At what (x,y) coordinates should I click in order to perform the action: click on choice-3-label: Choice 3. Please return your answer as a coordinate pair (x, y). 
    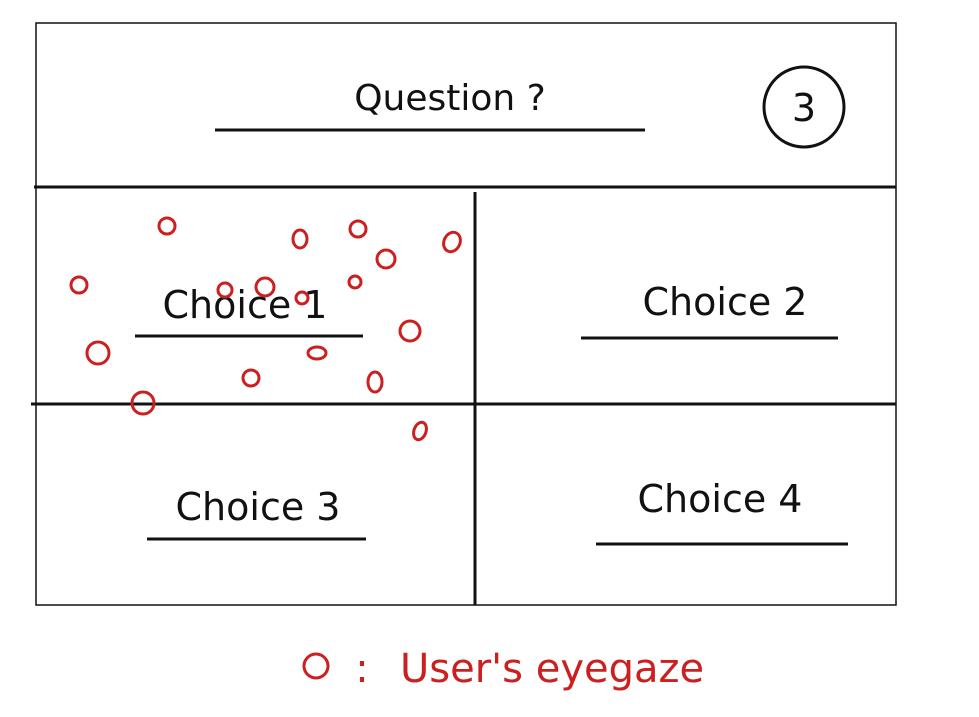
    Looking at the image, I should click on (258, 507).